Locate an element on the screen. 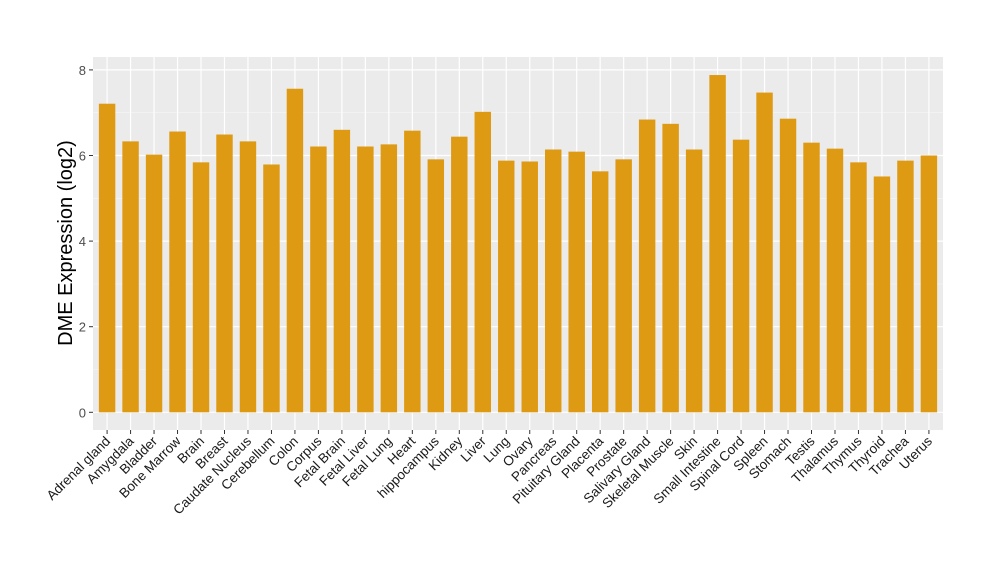 This screenshot has height=580, width=1000. y-tick-label: 4 is located at coordinates (82, 241).